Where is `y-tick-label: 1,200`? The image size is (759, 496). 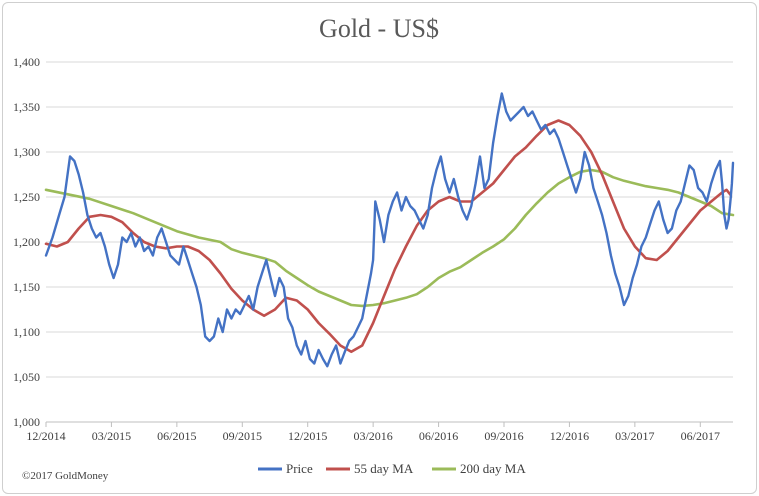
y-tick-label: 1,200 is located at coordinates (26, 242).